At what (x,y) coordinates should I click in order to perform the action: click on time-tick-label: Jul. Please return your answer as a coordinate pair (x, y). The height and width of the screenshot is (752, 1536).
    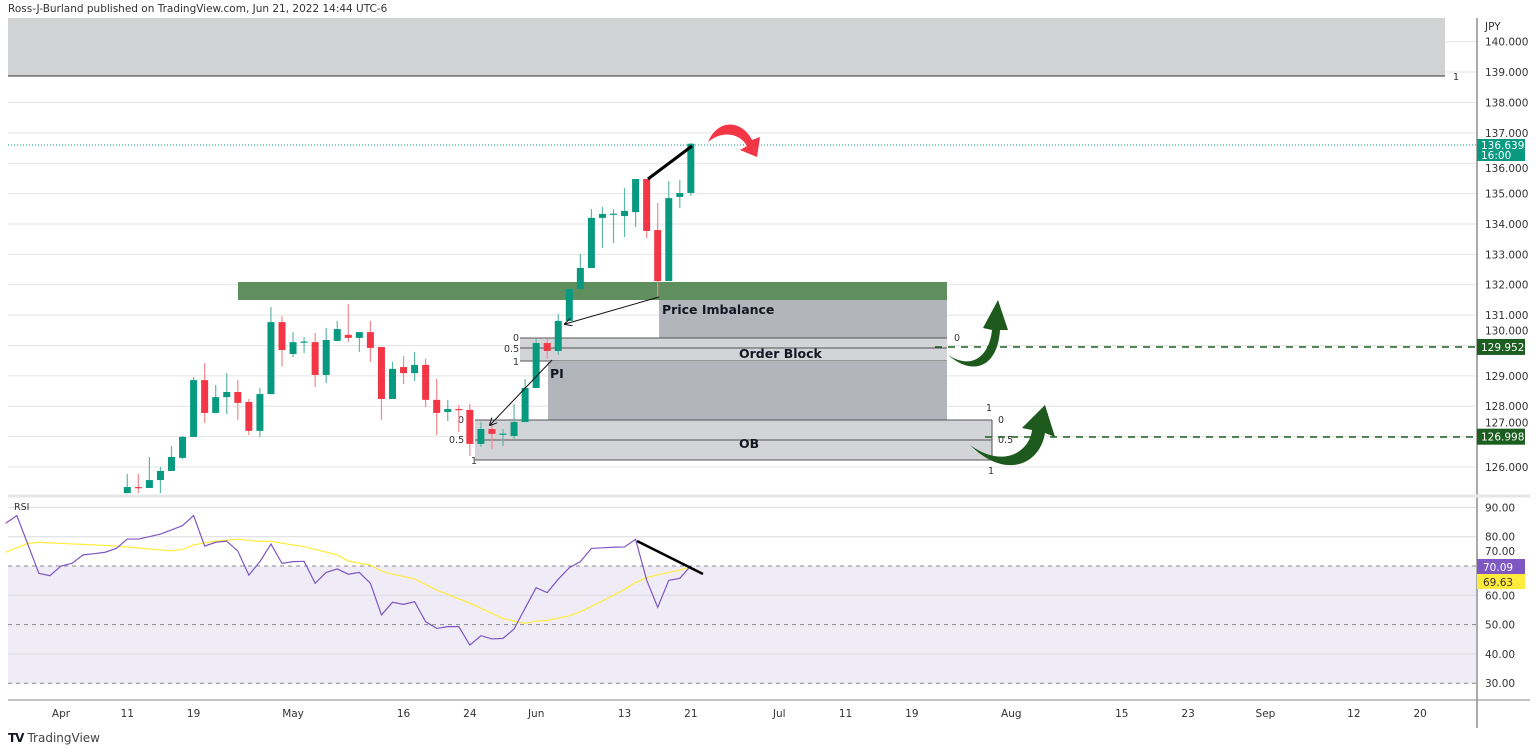
    Looking at the image, I should click on (779, 714).